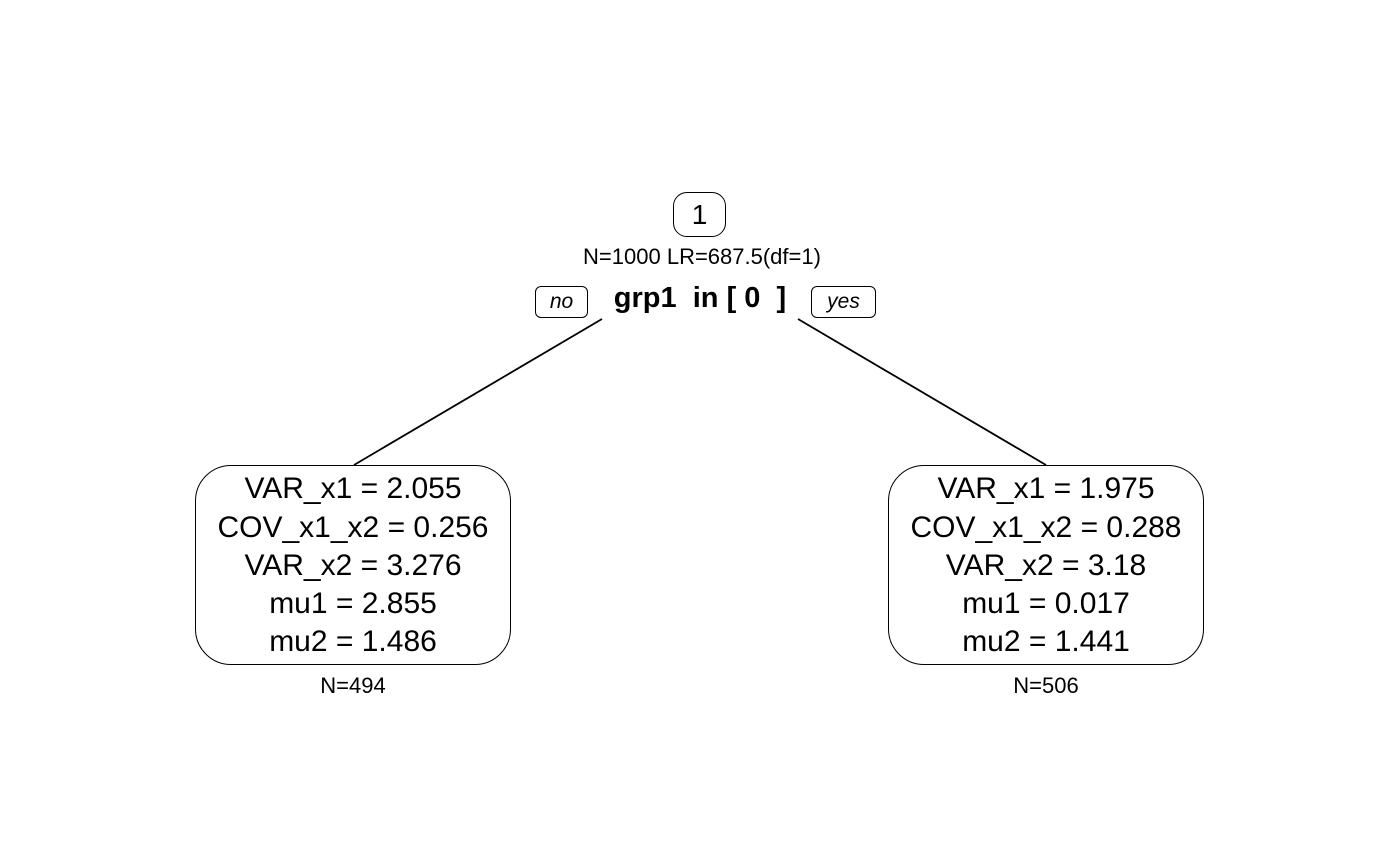  I want to click on root-node-stats: N=1000 LR=687.5(df=1), so click(702, 256).